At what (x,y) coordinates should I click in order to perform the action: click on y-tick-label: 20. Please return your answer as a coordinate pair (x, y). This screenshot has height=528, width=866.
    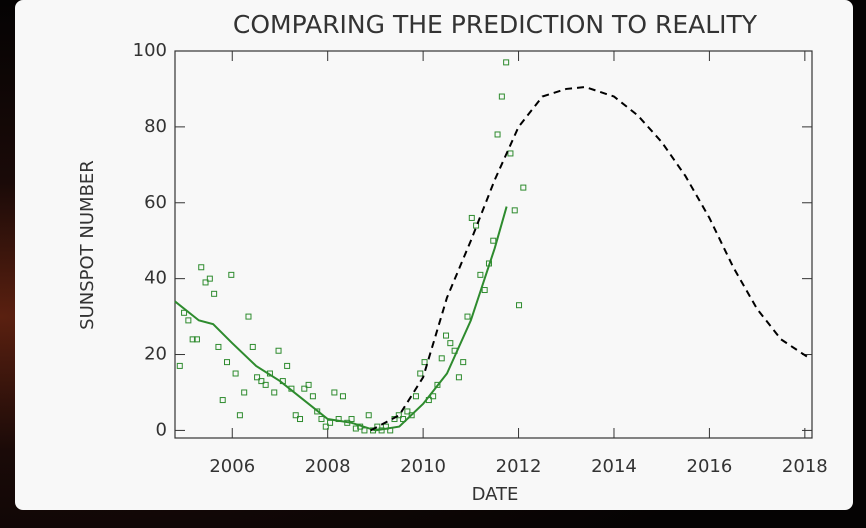
    Looking at the image, I should click on (155, 354).